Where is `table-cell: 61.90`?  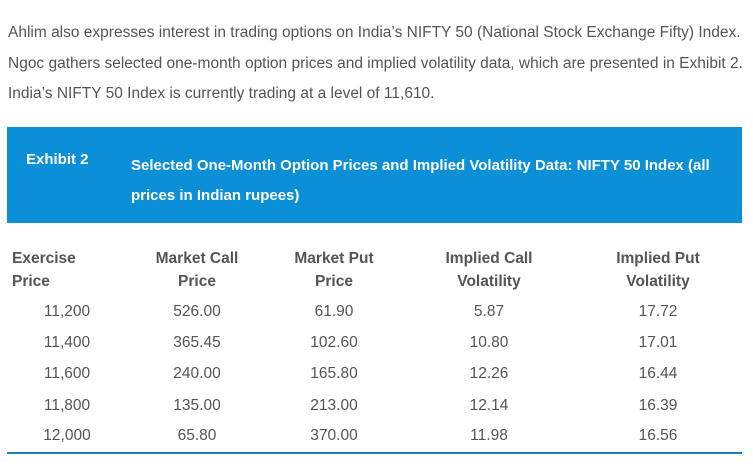
table-cell: 61.90 is located at coordinates (334, 311).